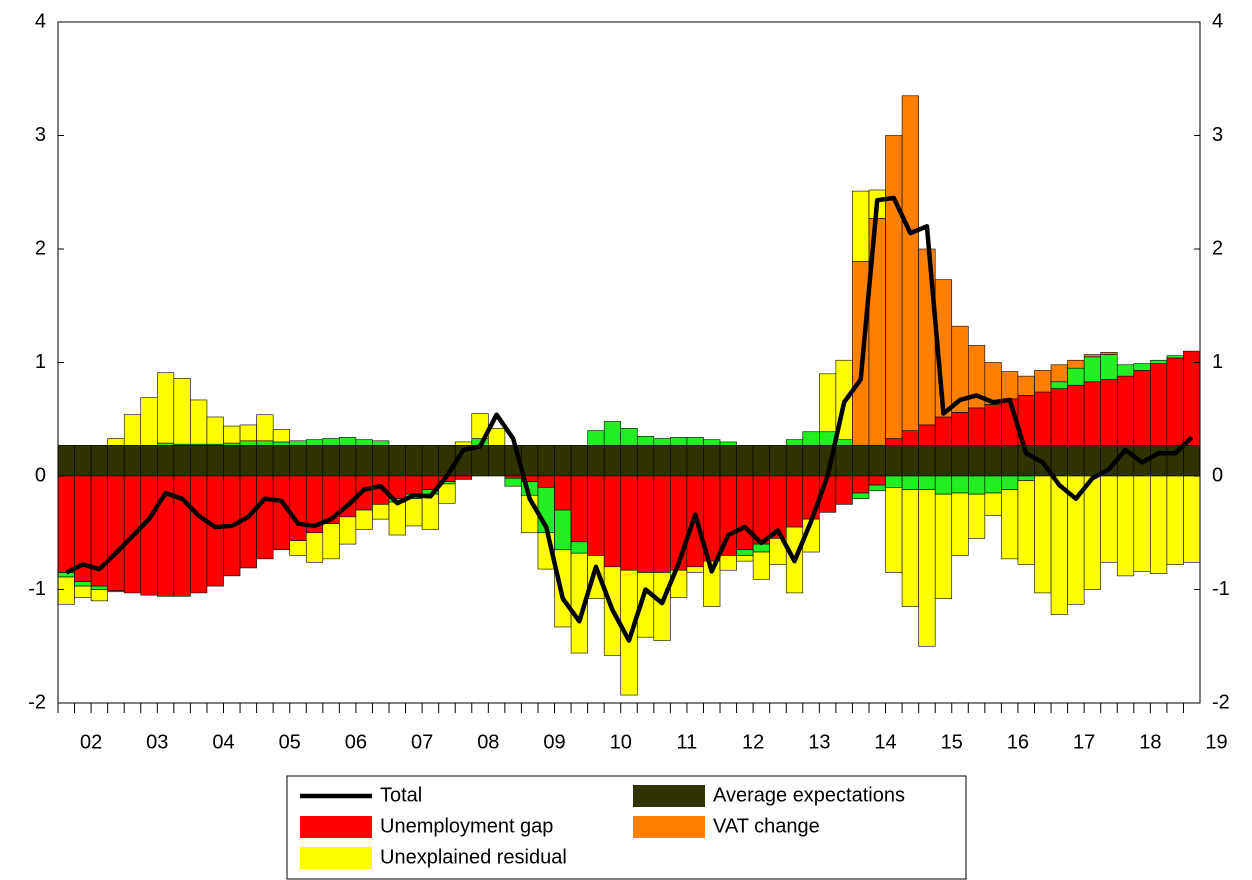 The height and width of the screenshot is (880, 1252). I want to click on y-tick-label: -2, so click(37, 702).